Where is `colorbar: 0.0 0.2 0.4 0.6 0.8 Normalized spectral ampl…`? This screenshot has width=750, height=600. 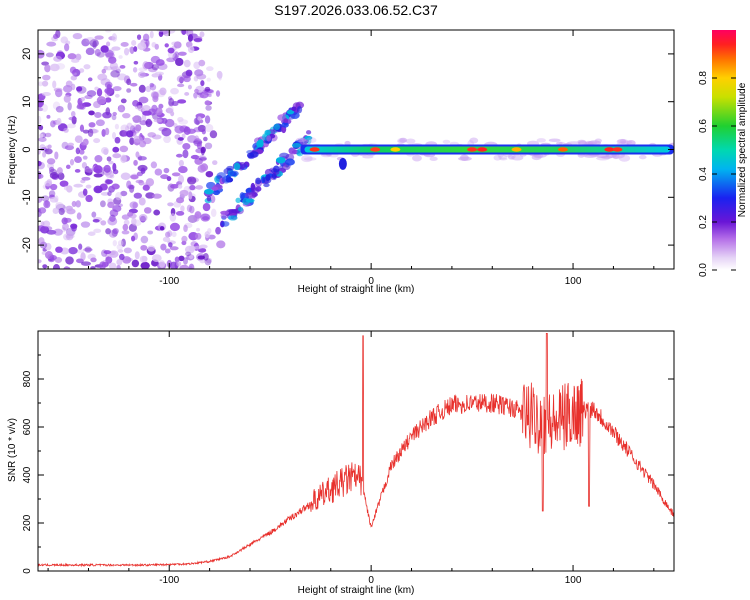
colorbar: 0.0 0.2 0.4 0.6 0.8 Normalized spectral ampl… is located at coordinates (723, 153).